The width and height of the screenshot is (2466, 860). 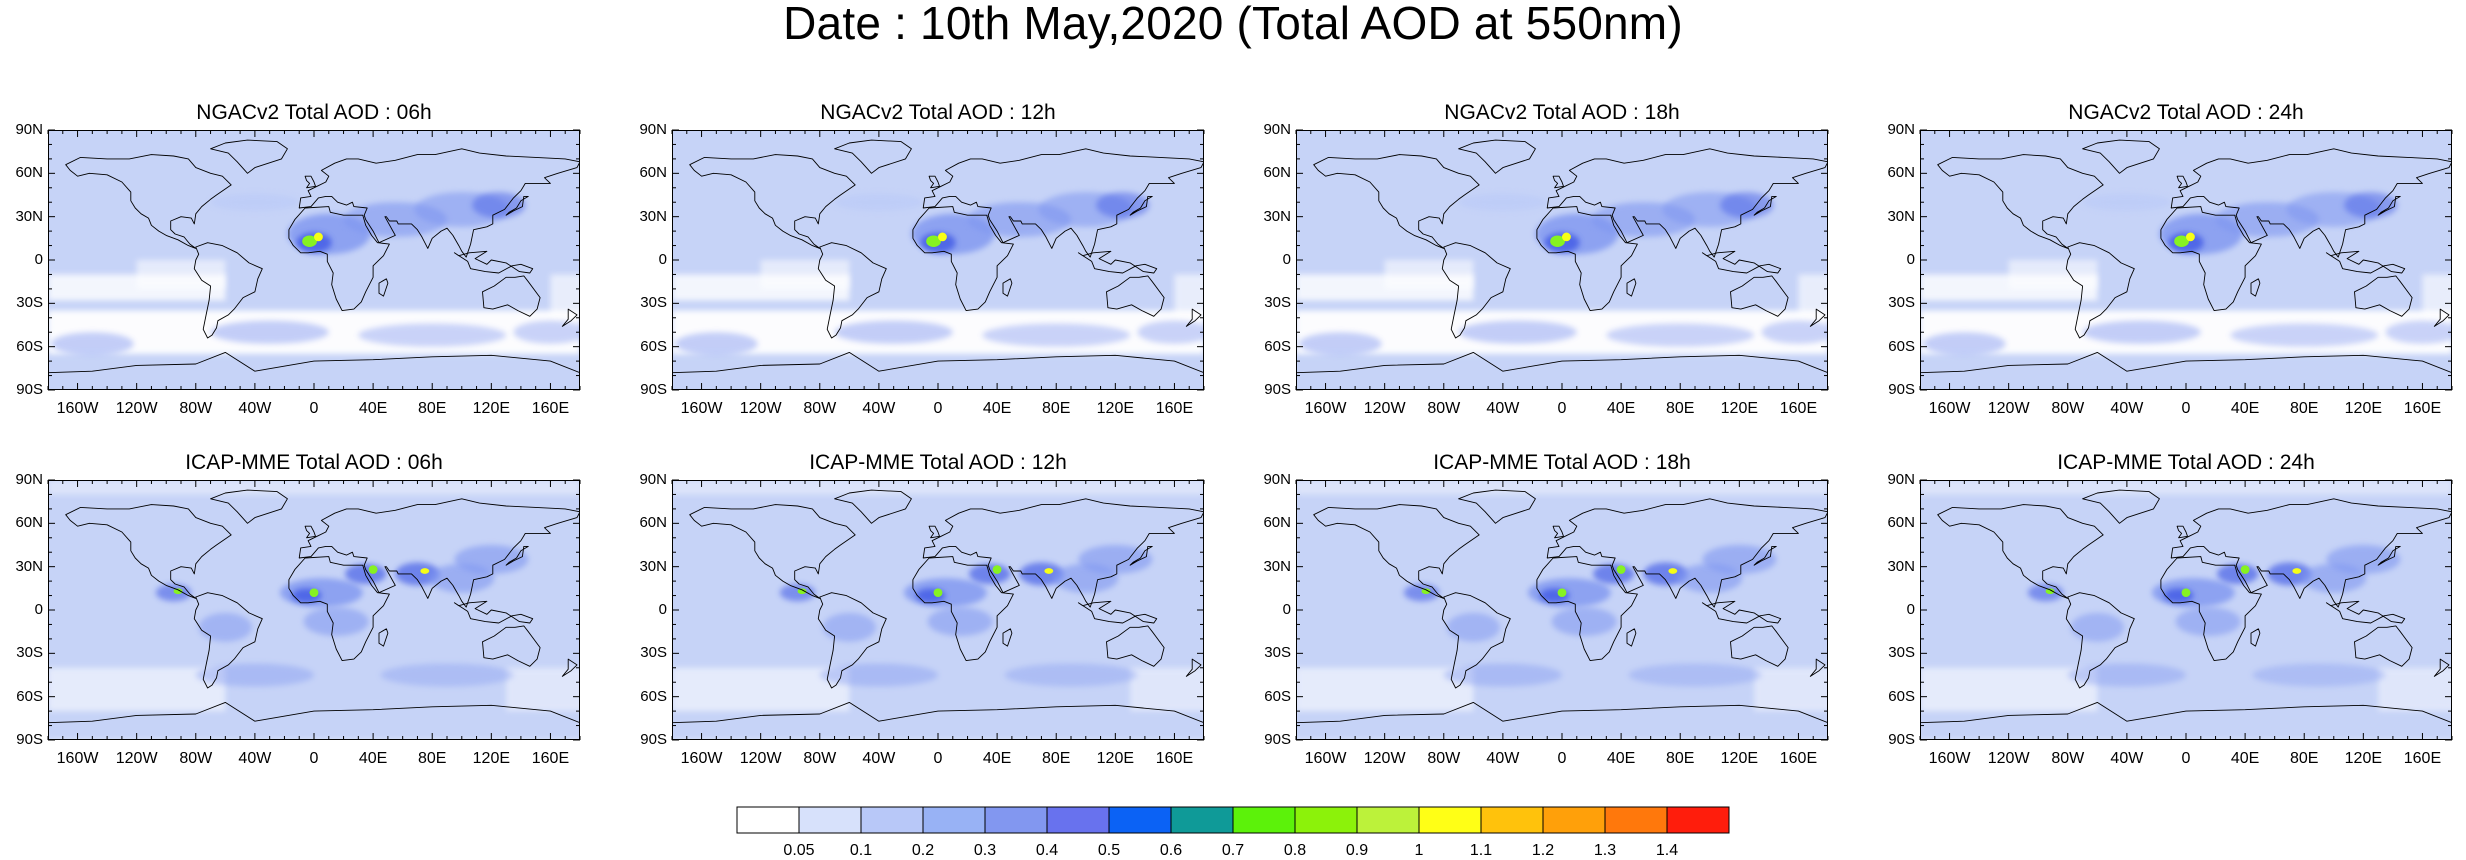 I want to click on low-aod-region, so click(x=2053, y=274).